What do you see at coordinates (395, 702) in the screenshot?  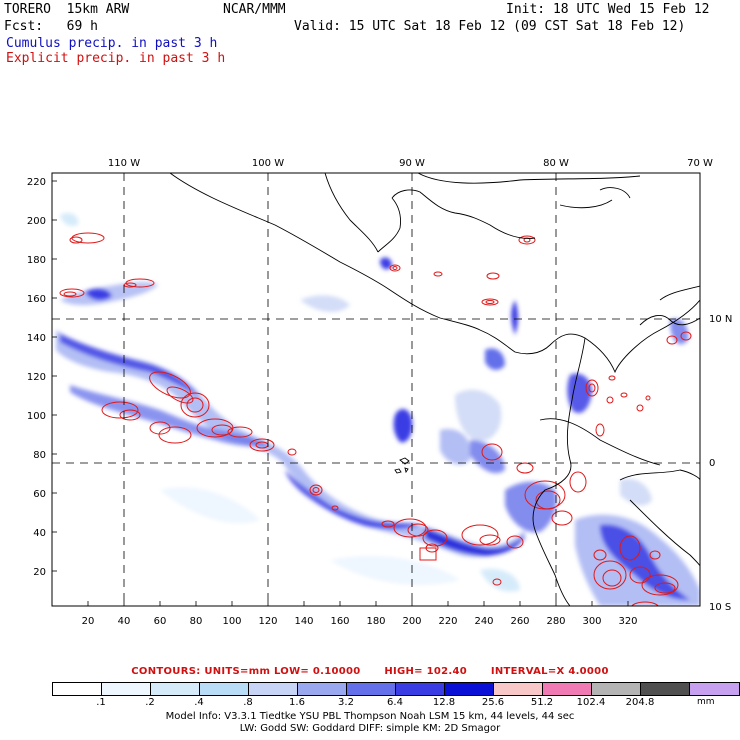 I see `color-scale-label: 6.4` at bounding box center [395, 702].